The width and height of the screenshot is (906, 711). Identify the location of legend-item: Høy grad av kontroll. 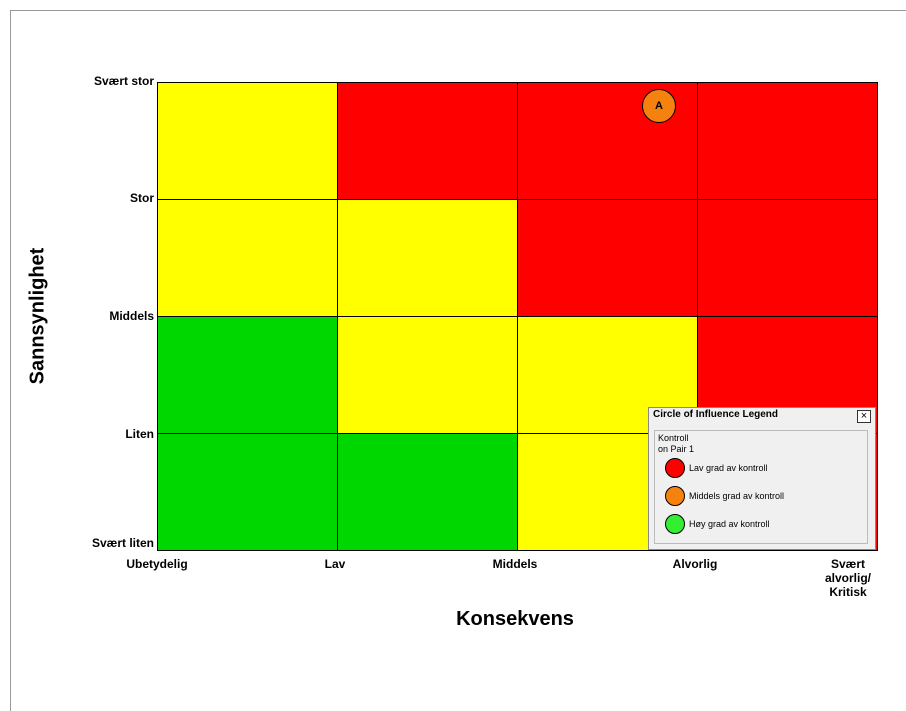
(717, 524).